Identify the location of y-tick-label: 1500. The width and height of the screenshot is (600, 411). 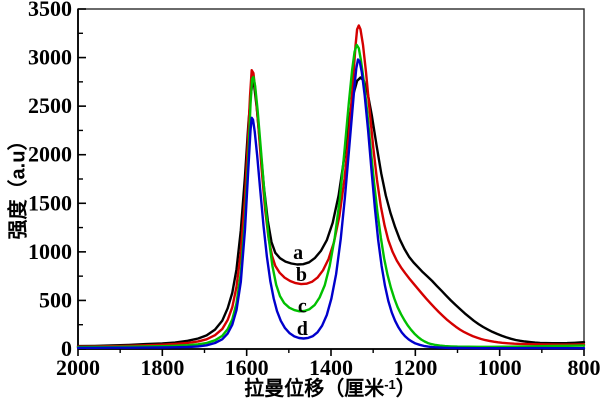
(50, 202).